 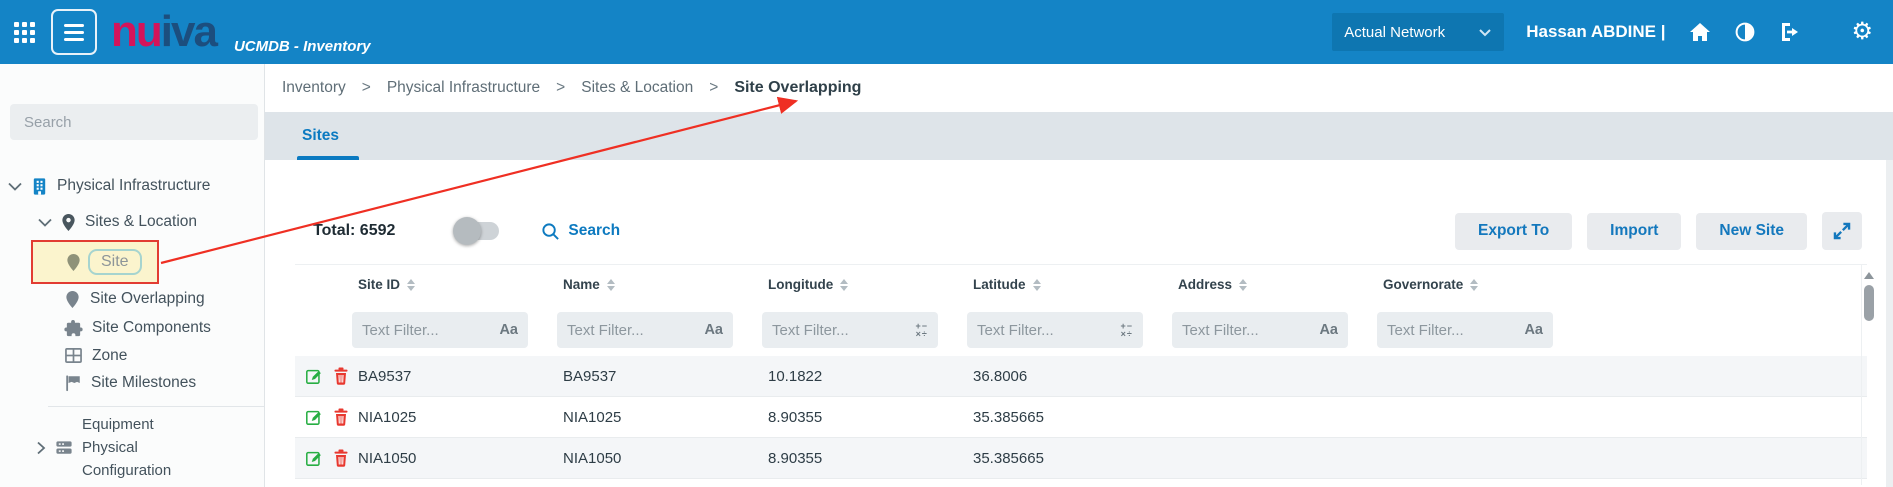 I want to click on table-search-button: Search, so click(x=580, y=231).